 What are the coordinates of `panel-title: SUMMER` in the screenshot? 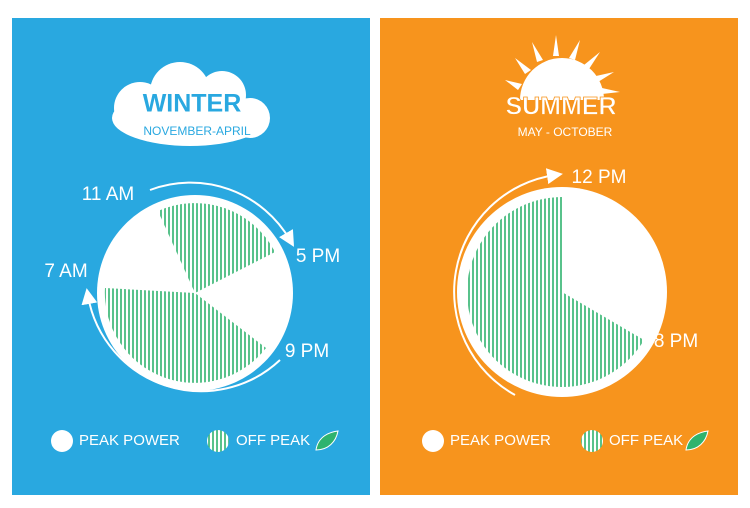 It's located at (560, 107).